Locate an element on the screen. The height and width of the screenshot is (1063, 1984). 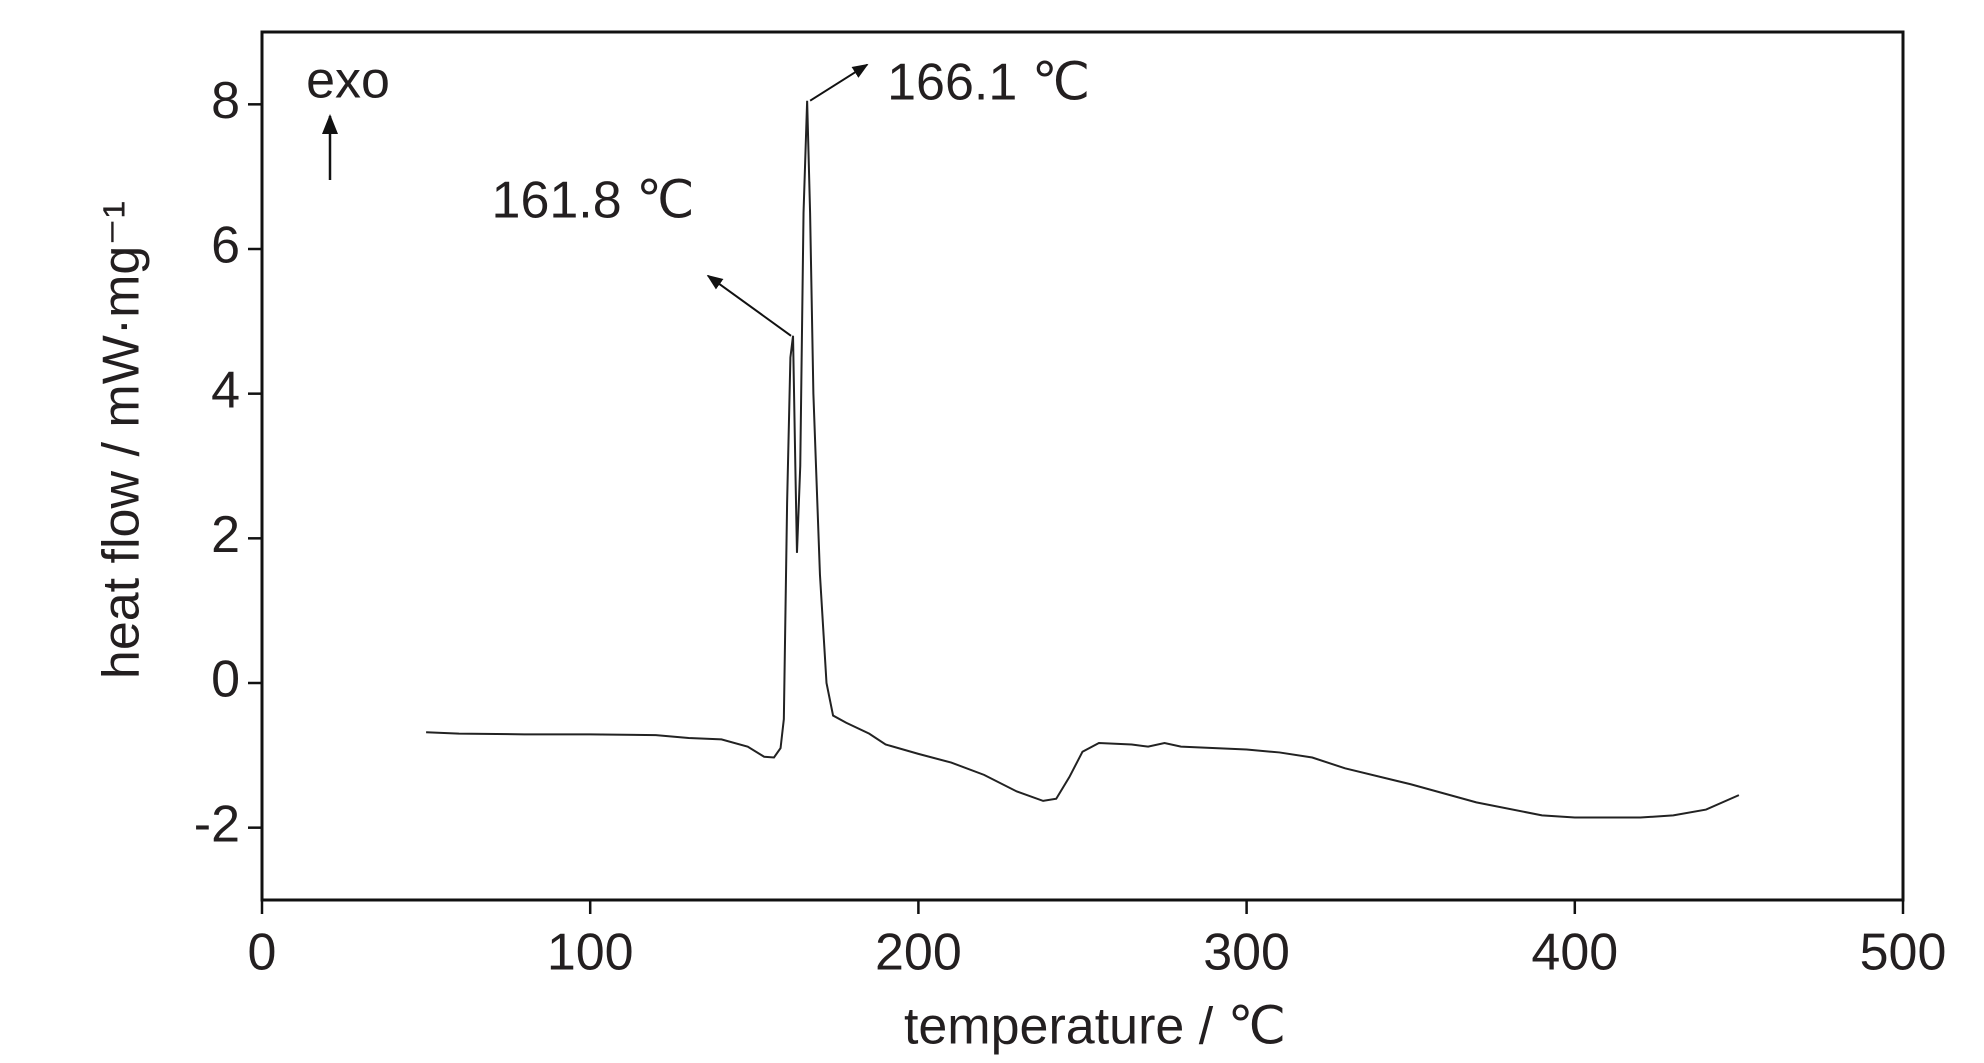
annotation-label: 161.8 ℃ is located at coordinates (593, 201).